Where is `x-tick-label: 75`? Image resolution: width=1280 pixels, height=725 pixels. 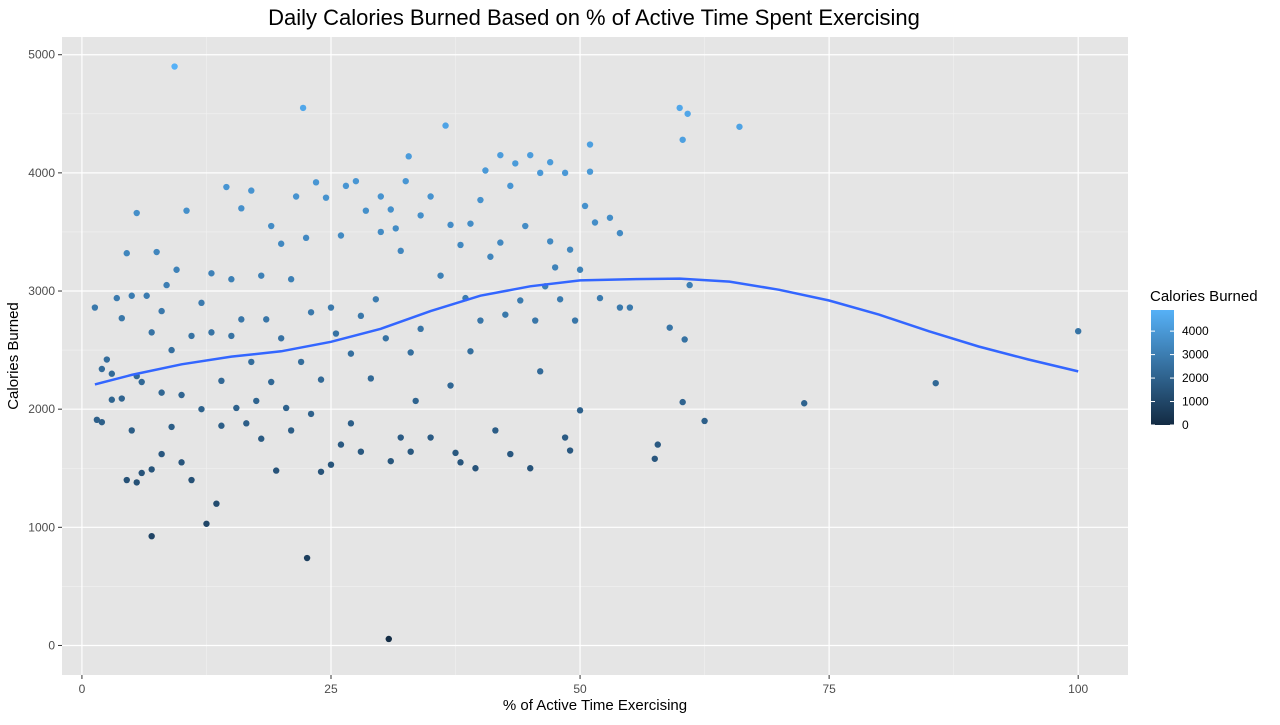 x-tick-label: 75 is located at coordinates (829, 689).